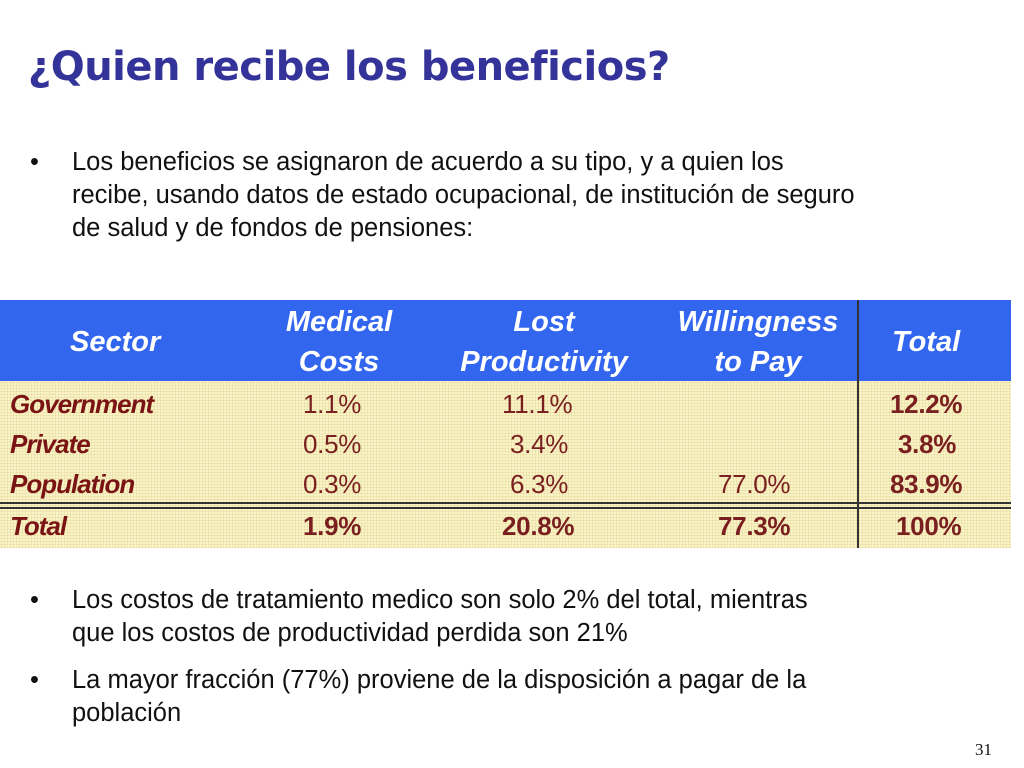  What do you see at coordinates (50, 444) in the screenshot?
I see `row-private-sector: Private` at bounding box center [50, 444].